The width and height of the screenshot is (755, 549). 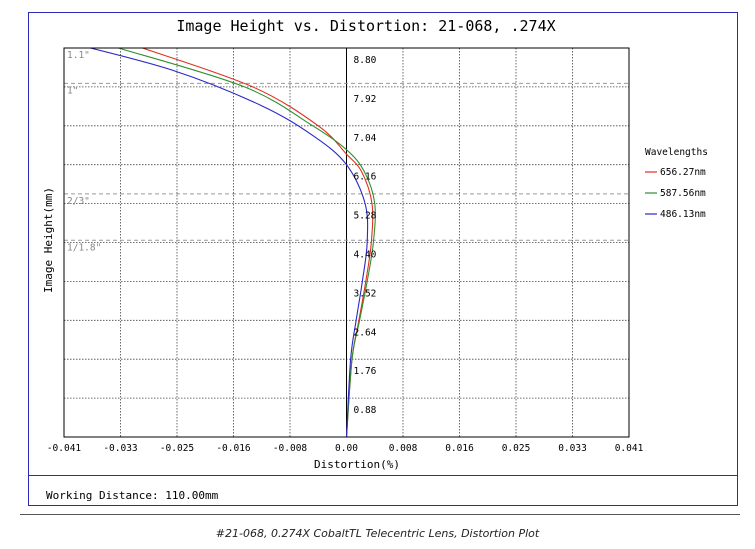 What do you see at coordinates (380, 514) in the screenshot?
I see `caption-divider` at bounding box center [380, 514].